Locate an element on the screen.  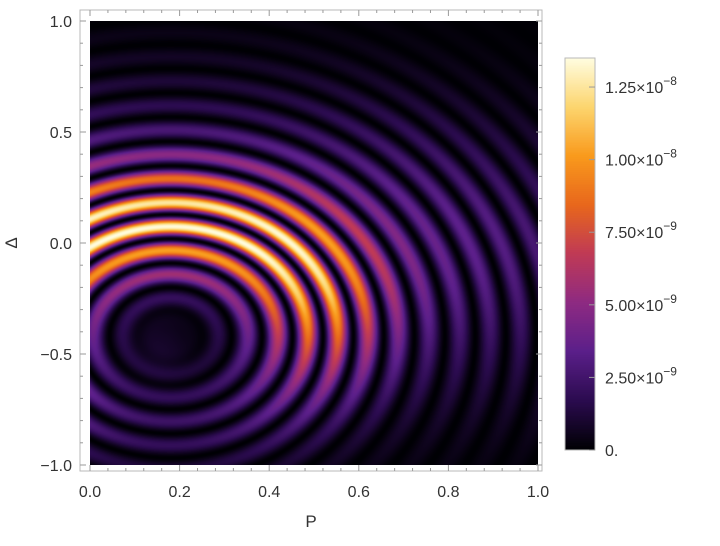
colorbar-tick-mantissa: 1.25×10 is located at coordinates (634, 88).